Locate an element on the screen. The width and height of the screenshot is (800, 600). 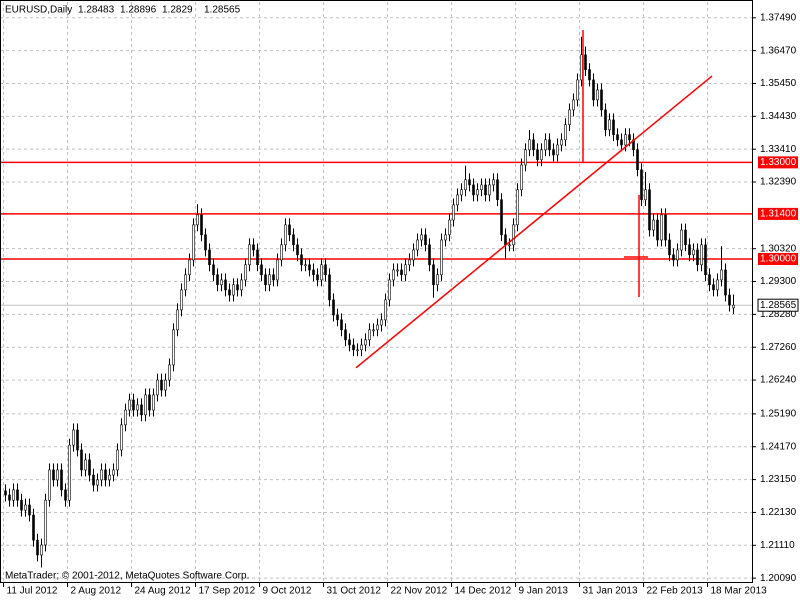
level-label: 1.30000 is located at coordinates (778, 259).